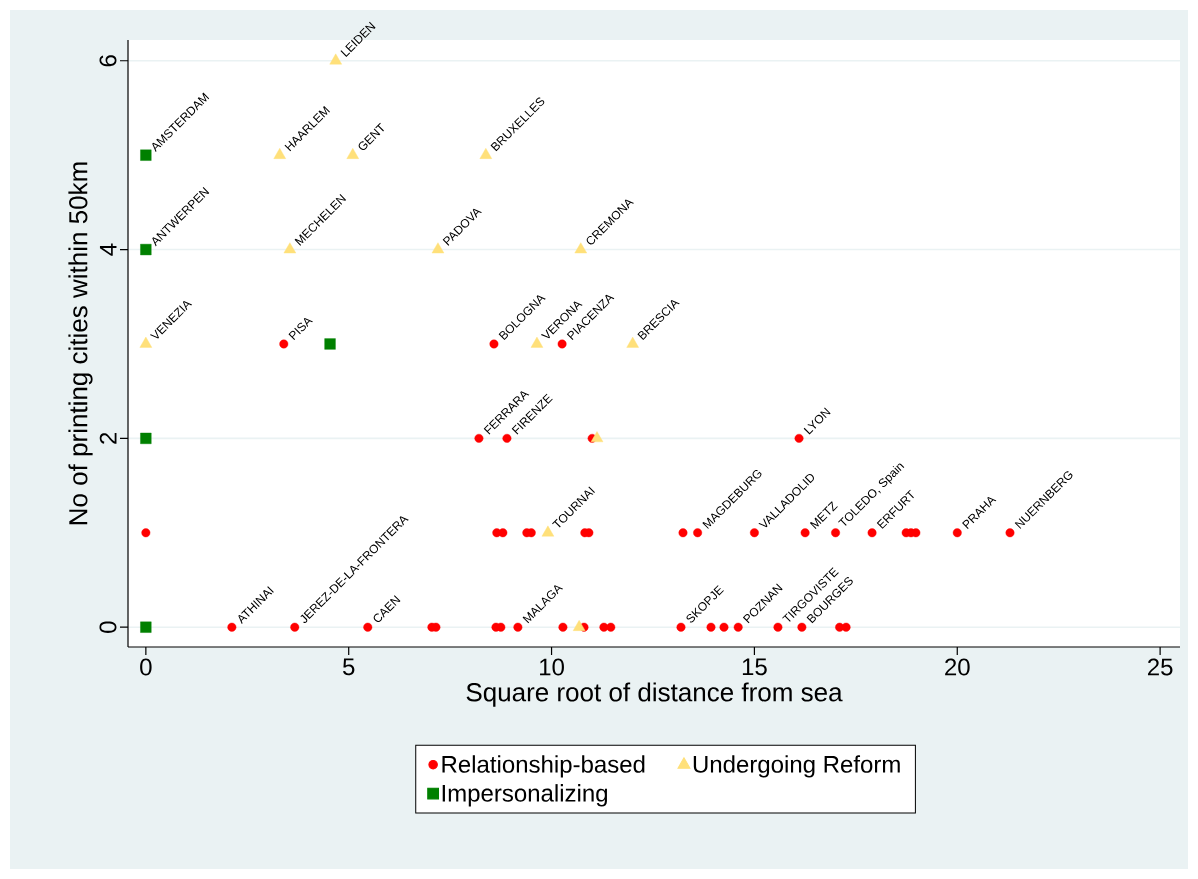  Describe the element at coordinates (525, 795) in the screenshot. I see `legend-label: Impersonalizing` at that location.